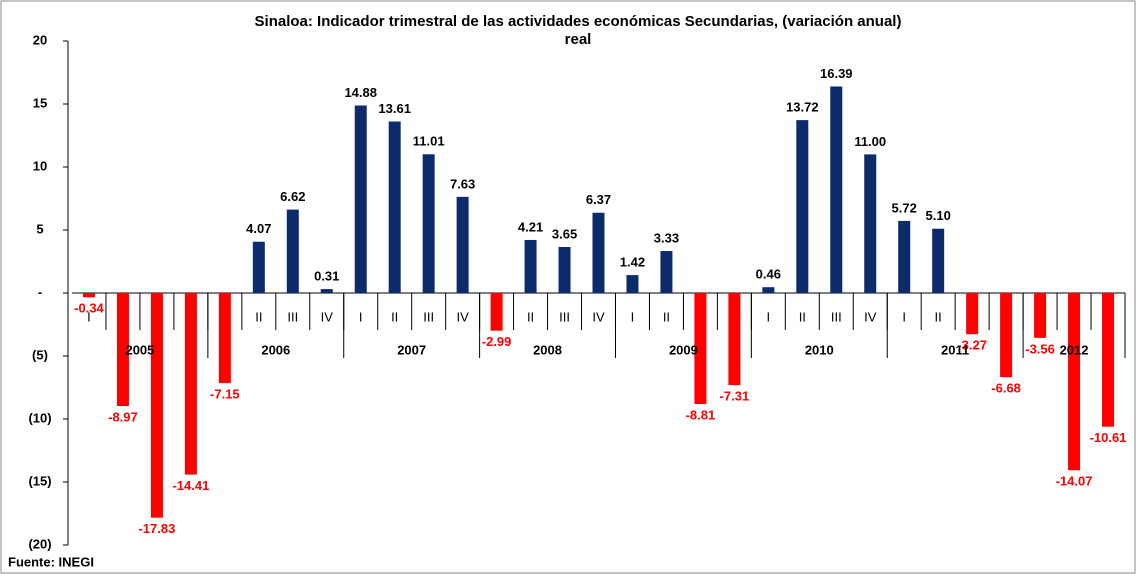 This screenshot has width=1136, height=574. Describe the element at coordinates (39, 480) in the screenshot. I see `y-tick-label: (15)` at that location.